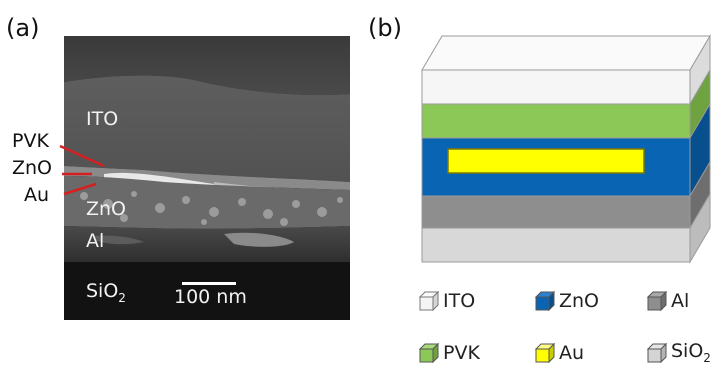 Image resolution: width=722 pixels, height=370 pixels. What do you see at coordinates (102, 291) in the screenshot?
I see `sem-label-sio2-base: SiO` at bounding box center [102, 291].